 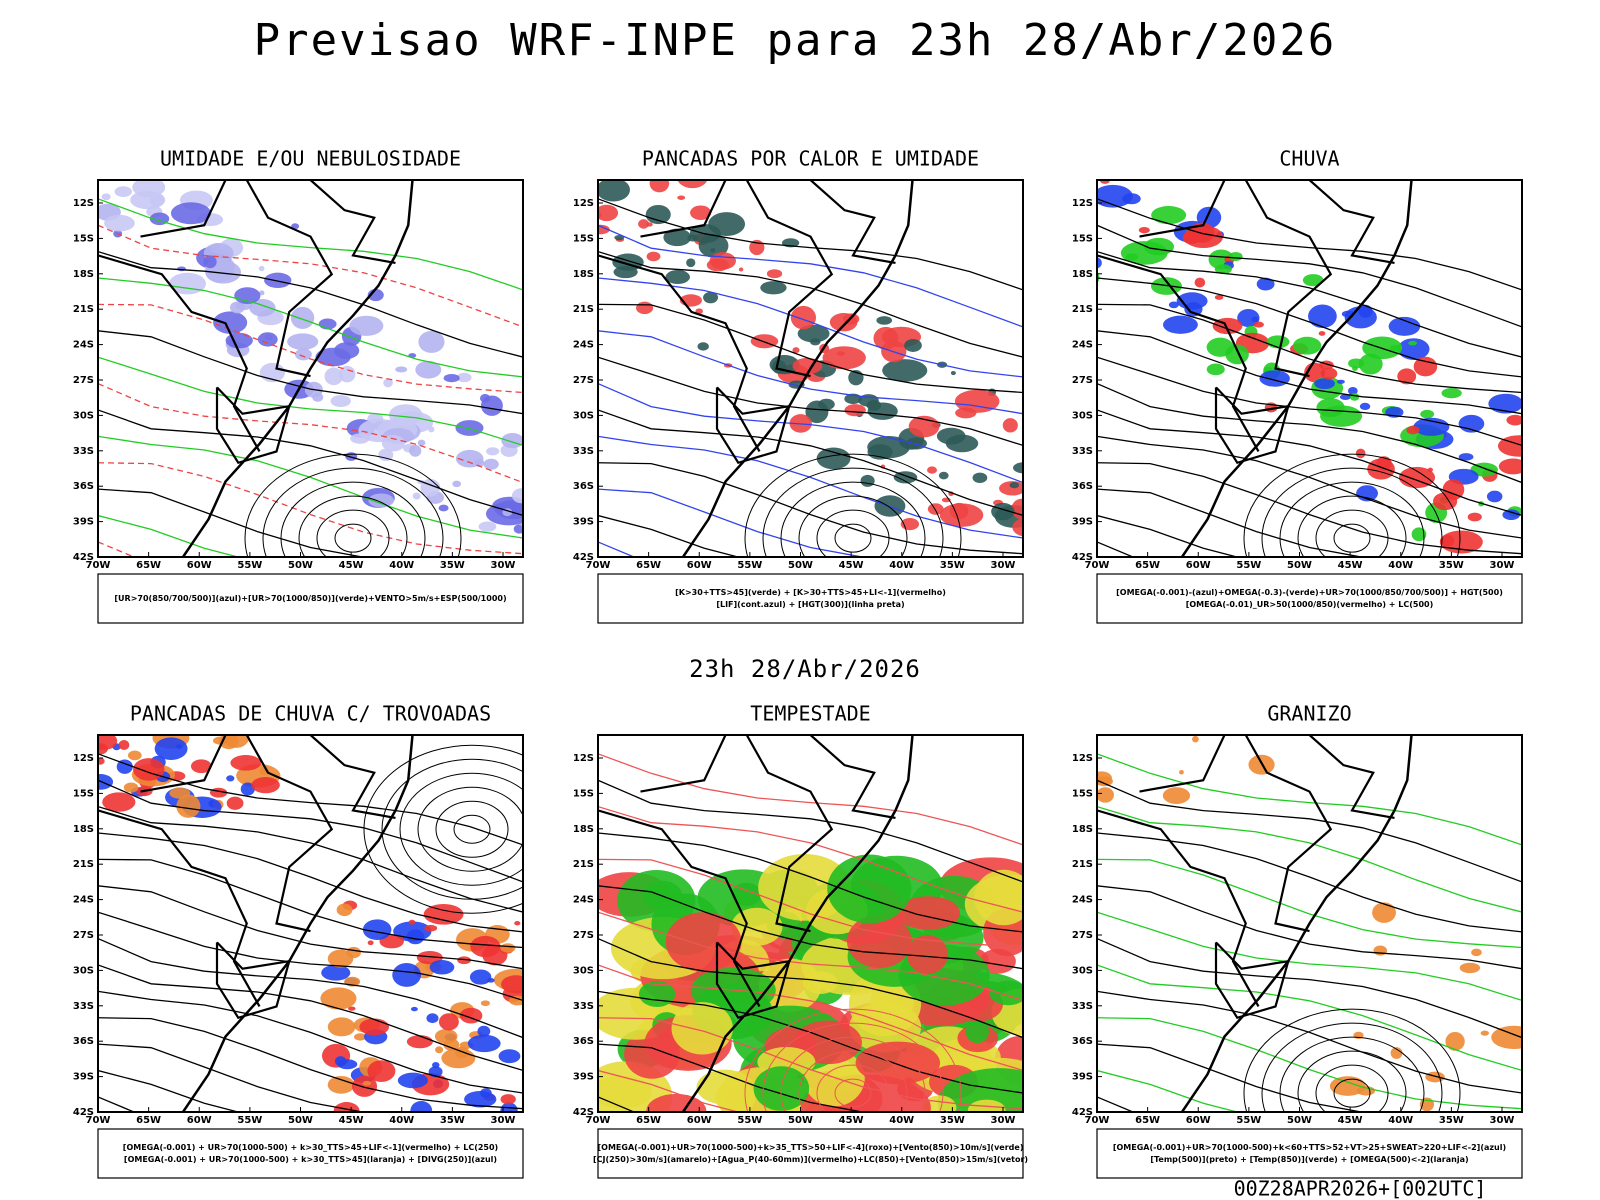 What do you see at coordinates (952, 565) in the screenshot?
I see `lon-label: 35W` at bounding box center [952, 565].